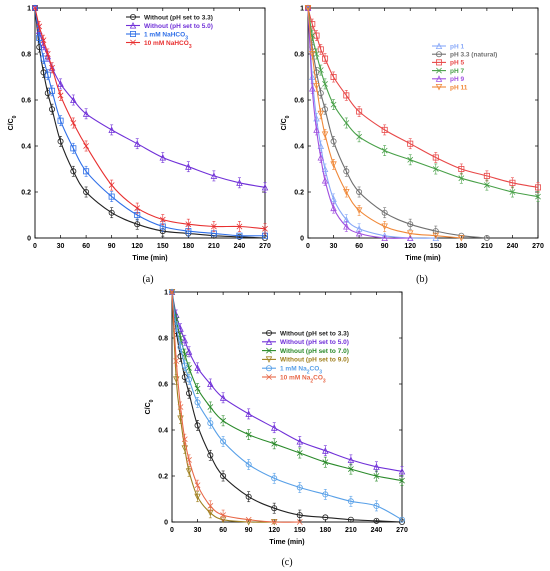 This screenshot has width=550, height=571. Describe the element at coordinates (214, 246) in the screenshot. I see `x-tick-label: 210` at that location.